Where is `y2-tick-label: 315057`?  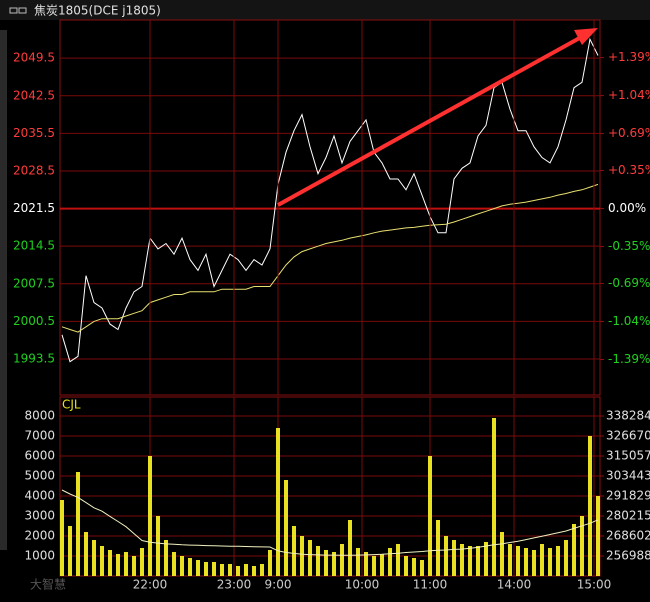
y2-tick-label: 315057 is located at coordinates (628, 455).